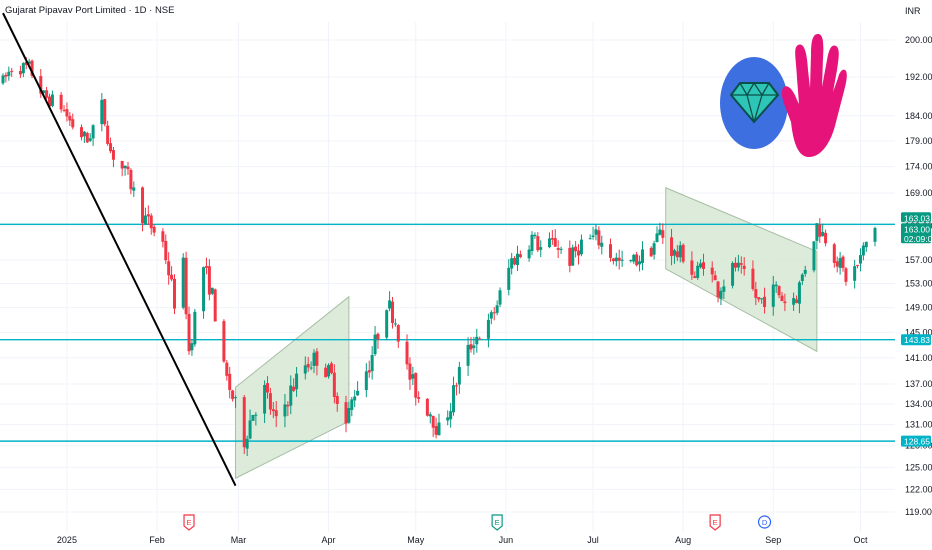  I want to click on diamond-icon, so click(754, 103).